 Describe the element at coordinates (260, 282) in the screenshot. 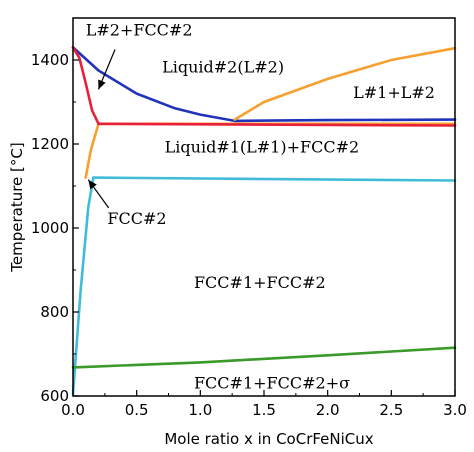

I see `region-label-5: FCC#1+FCC#2` at that location.